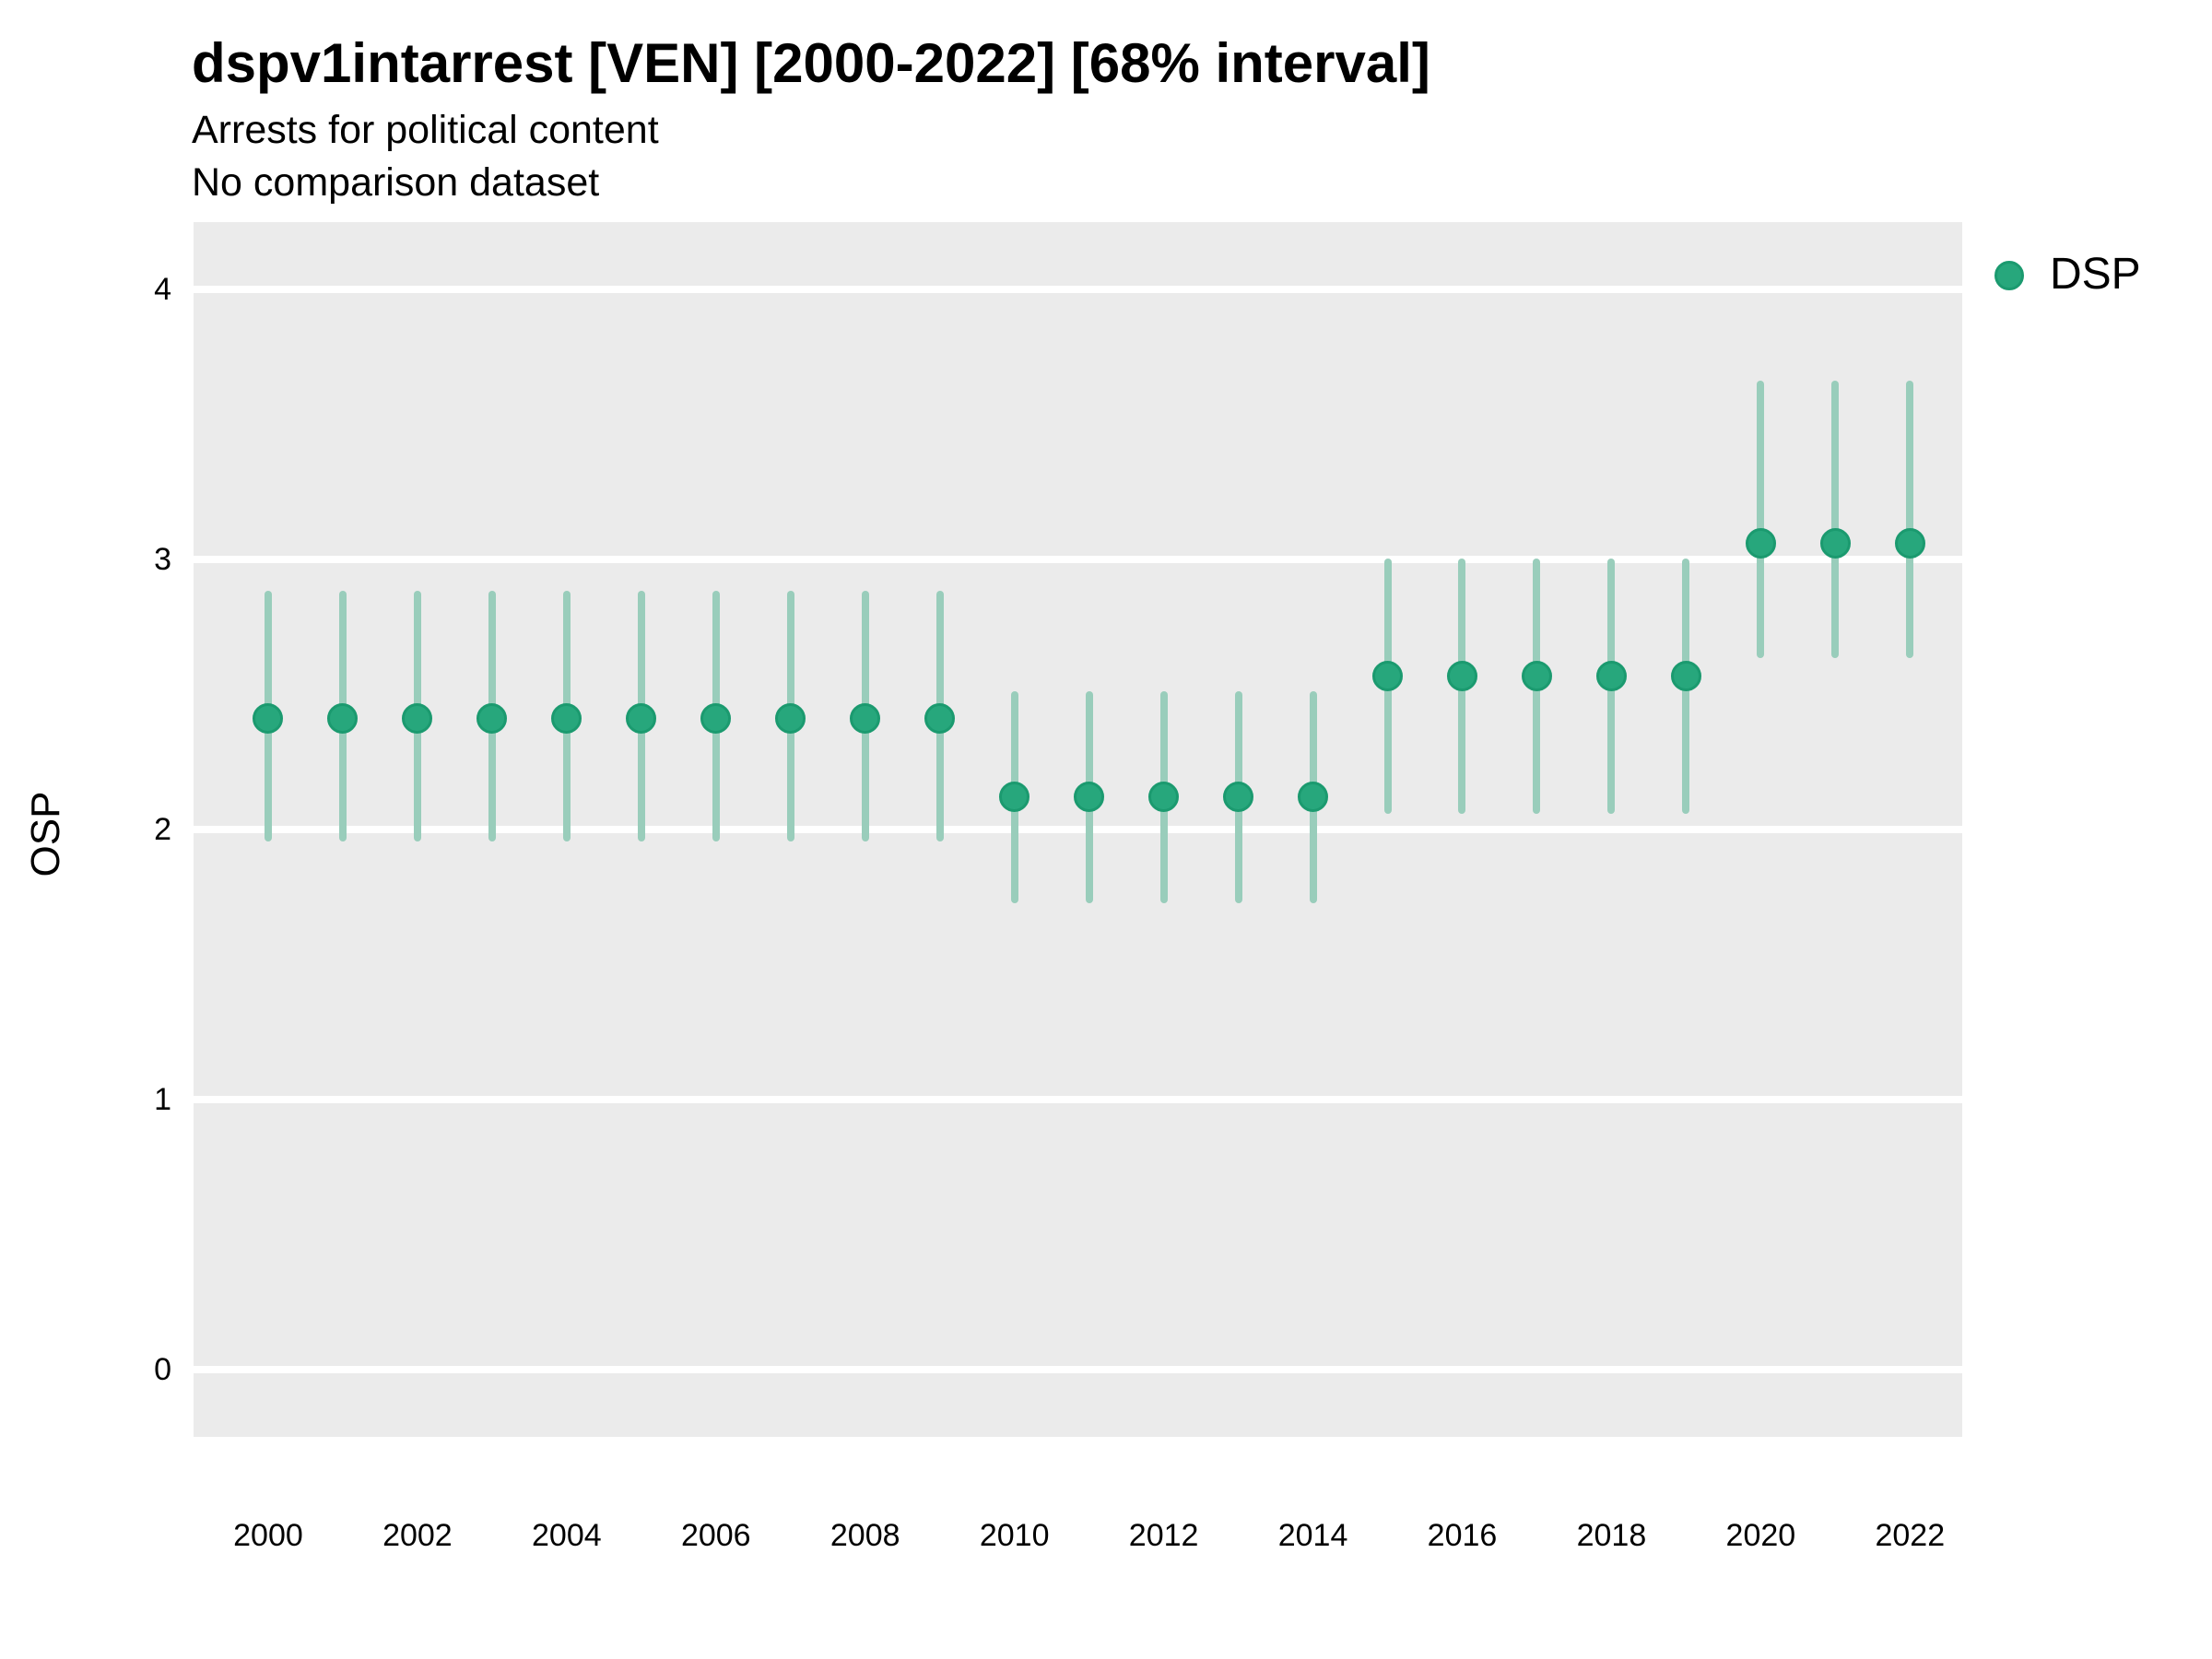 This screenshot has width=2212, height=1659. Describe the element at coordinates (716, 719) in the screenshot. I see `estimate-point-2006` at that location.